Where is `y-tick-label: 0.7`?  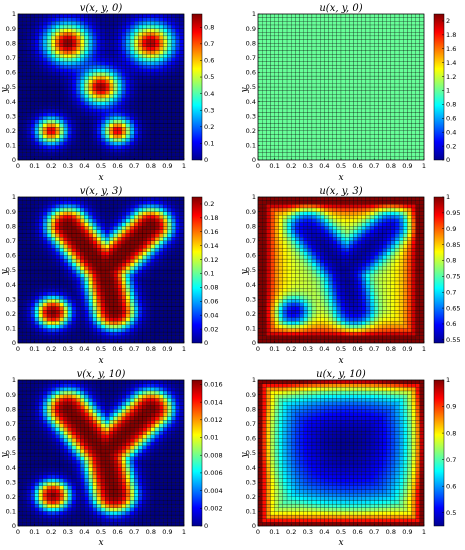 y-tick-label: 0.7 is located at coordinates (11, 241).